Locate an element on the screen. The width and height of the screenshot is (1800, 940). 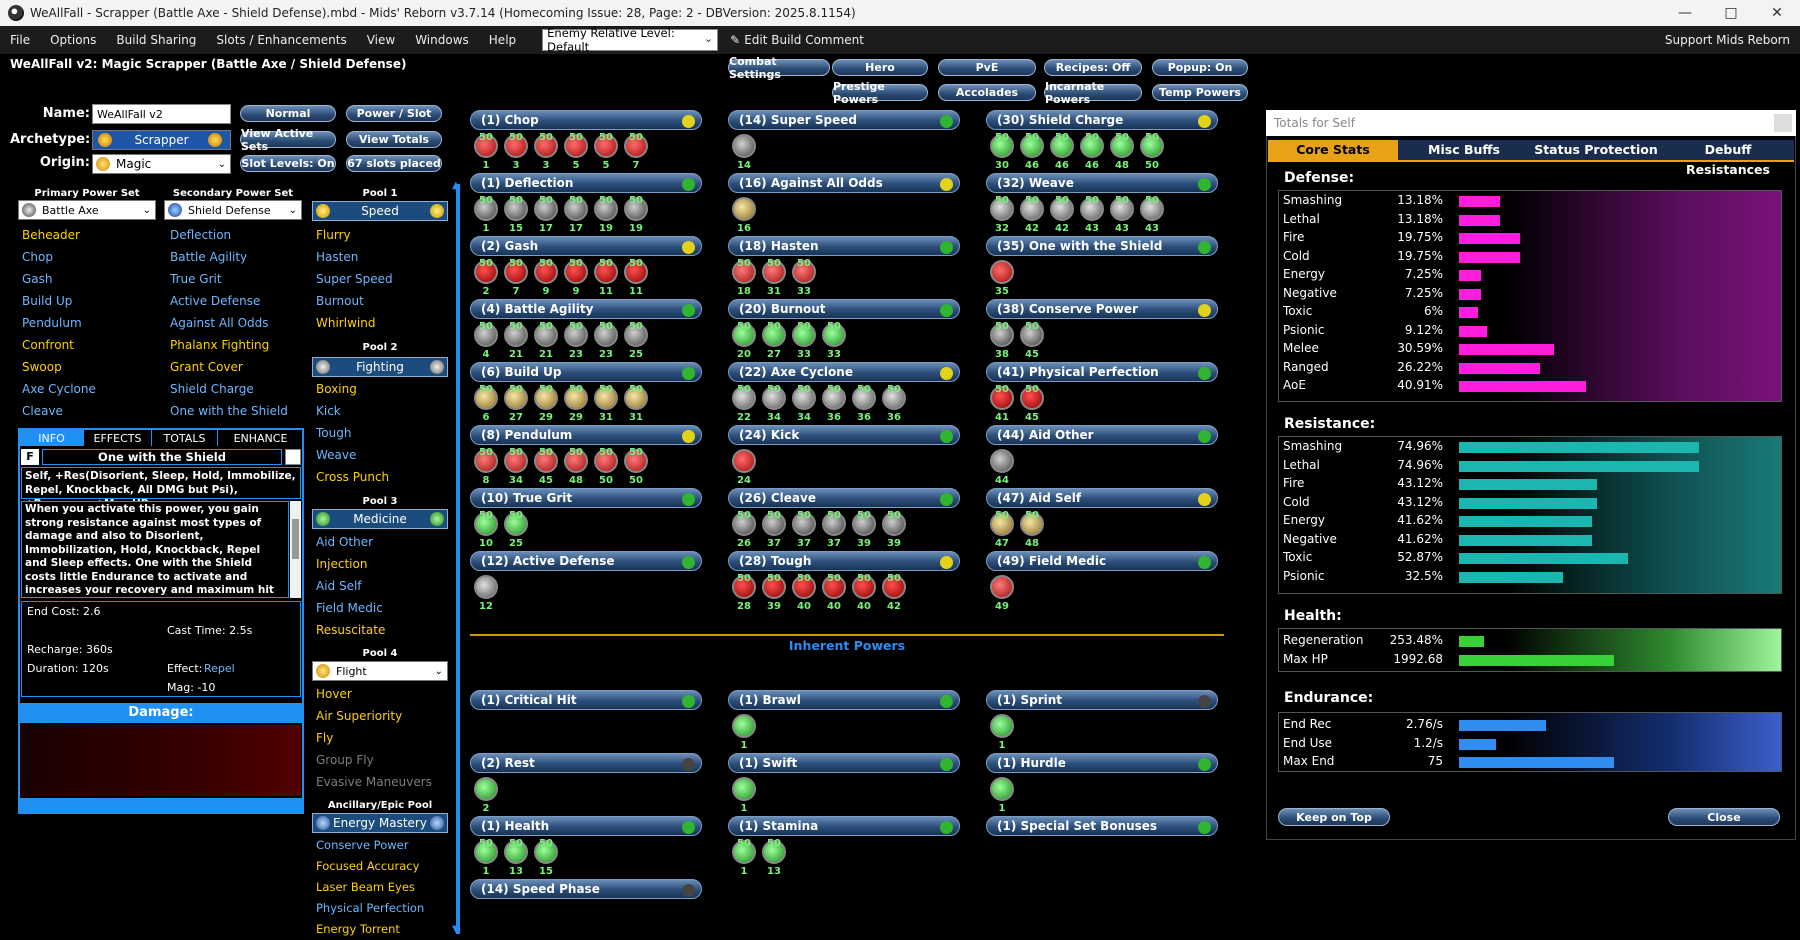
incarnate-powers-button: Incarnate Powers is located at coordinates (1093, 93).